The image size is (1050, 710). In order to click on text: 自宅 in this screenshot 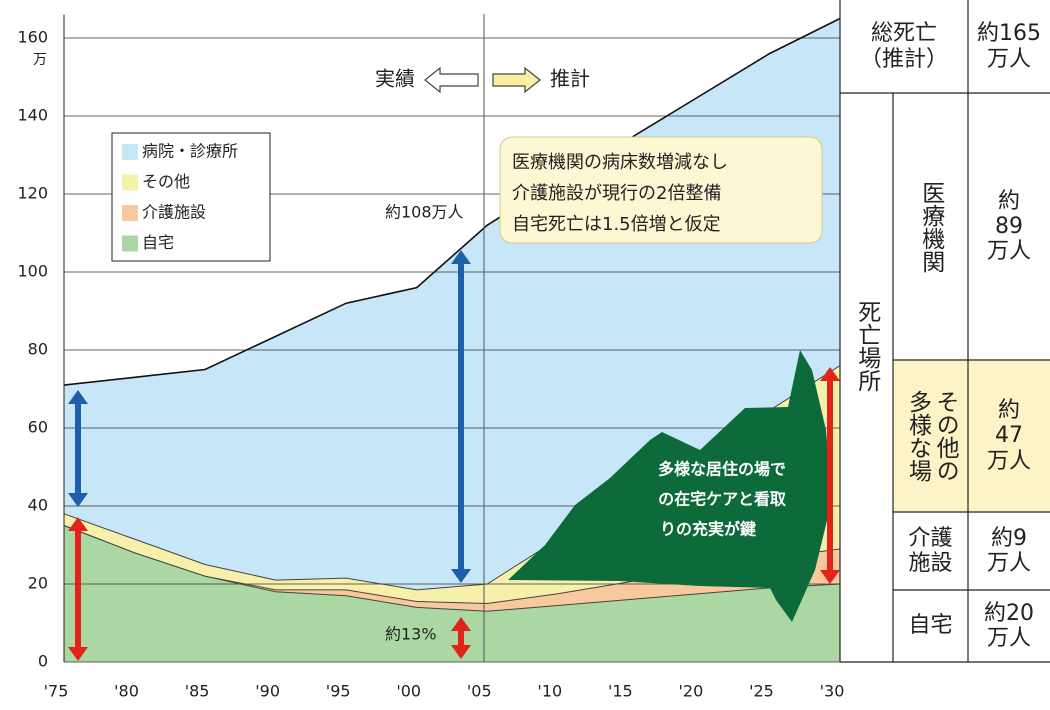, I will do `click(930, 626)`.